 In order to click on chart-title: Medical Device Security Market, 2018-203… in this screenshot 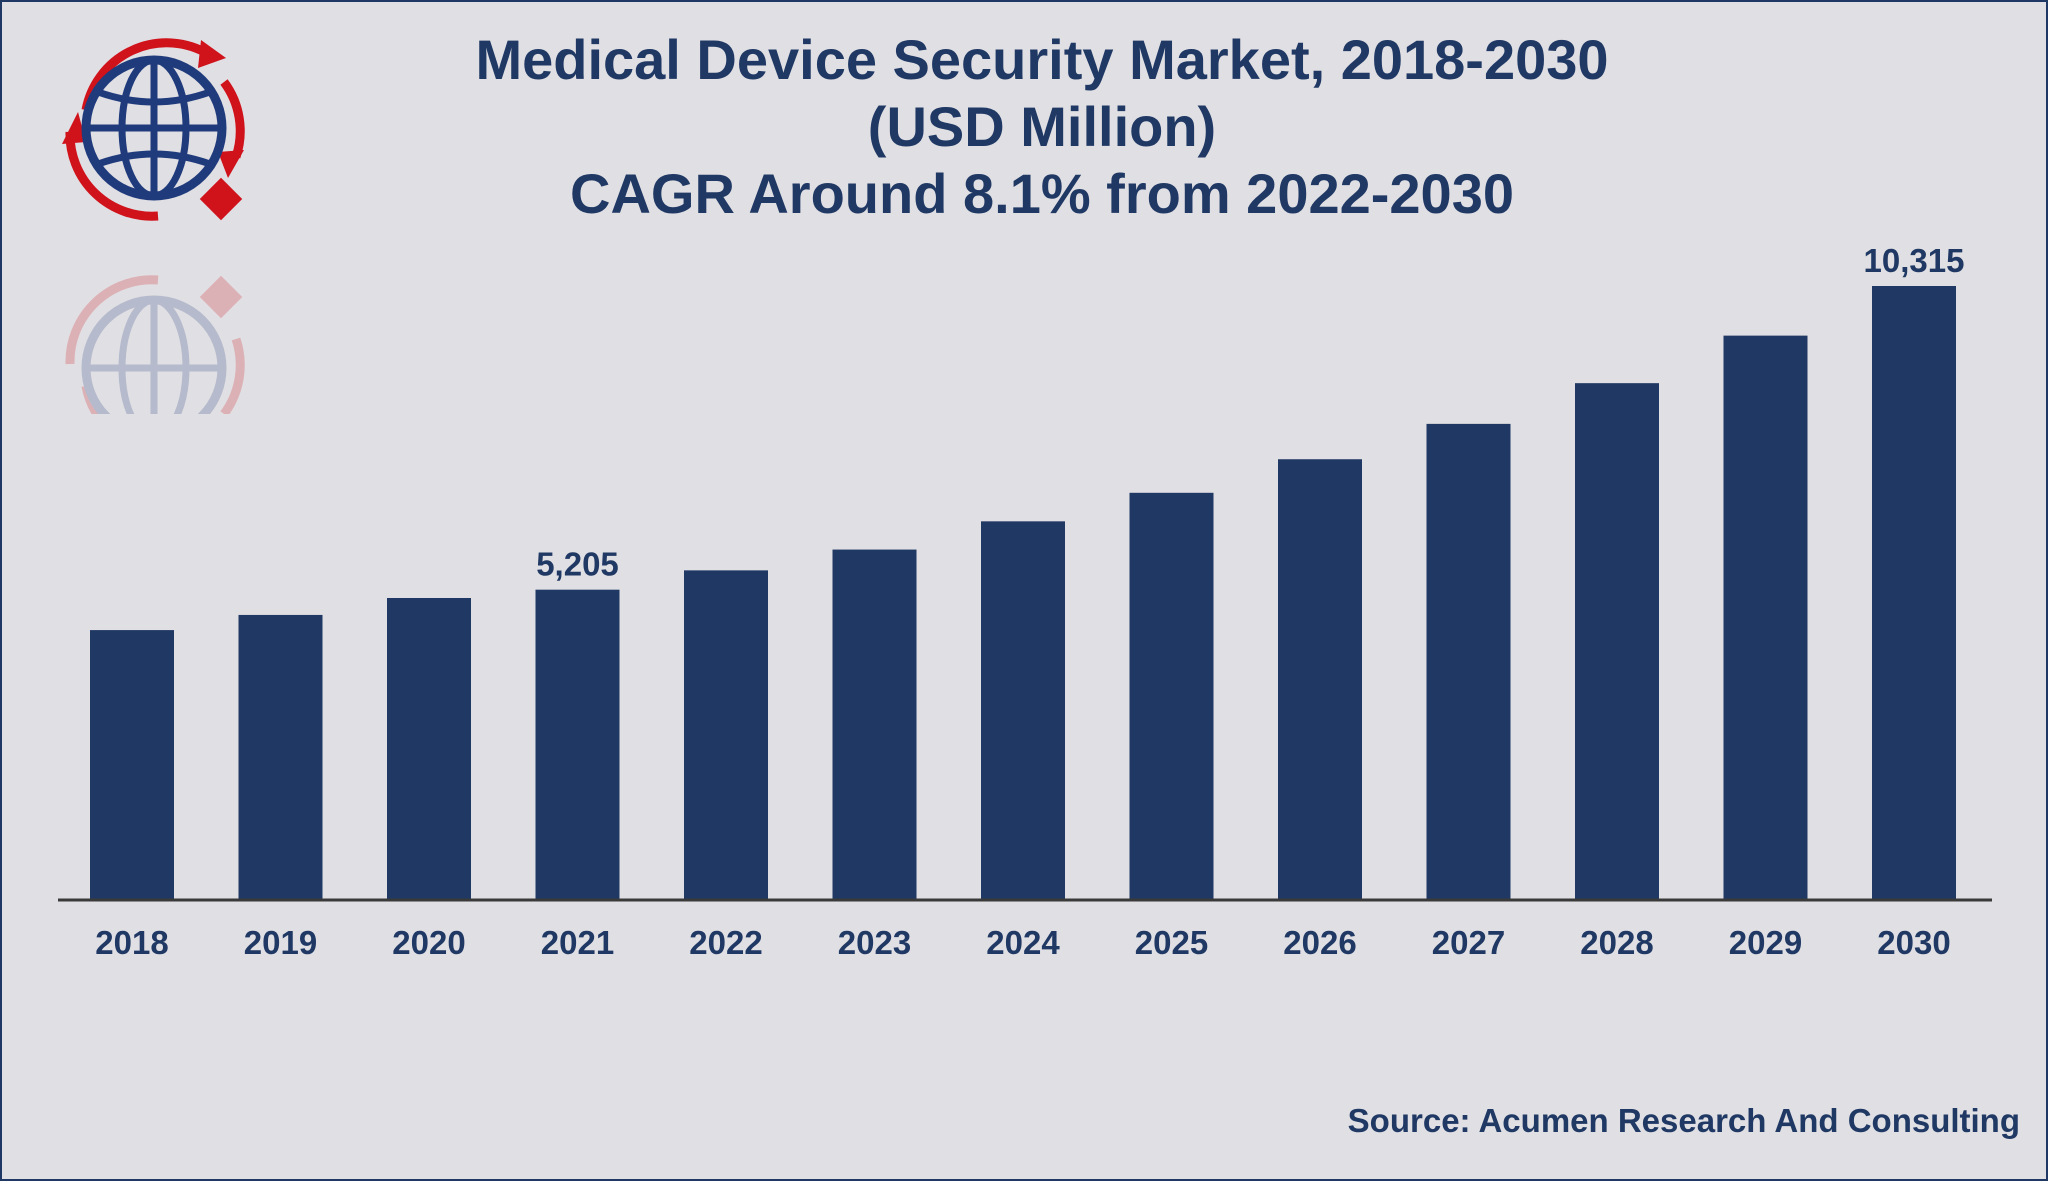, I will do `click(1042, 126)`.